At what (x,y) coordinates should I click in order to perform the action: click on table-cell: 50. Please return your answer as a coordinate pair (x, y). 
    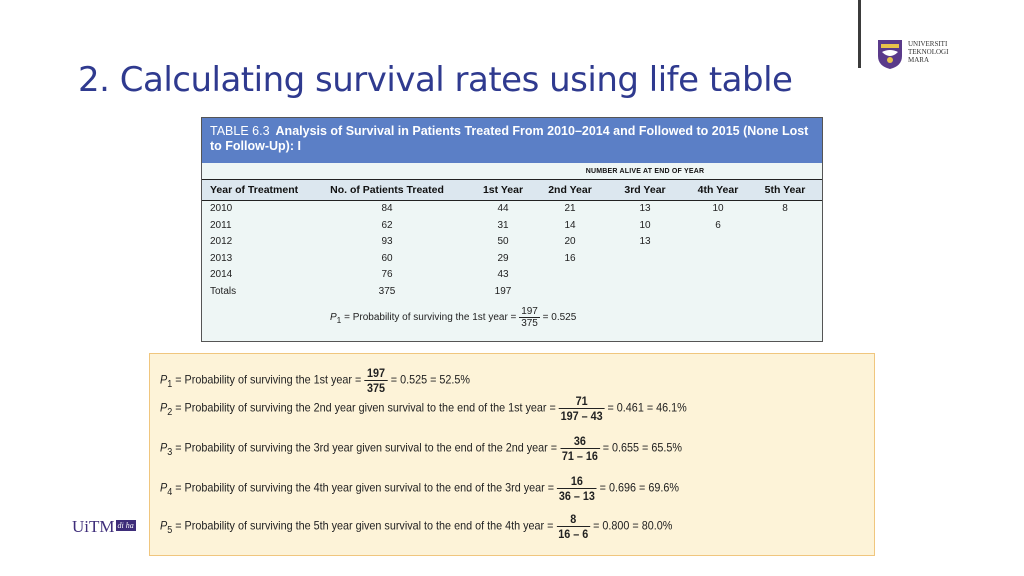
    Looking at the image, I should click on (503, 241).